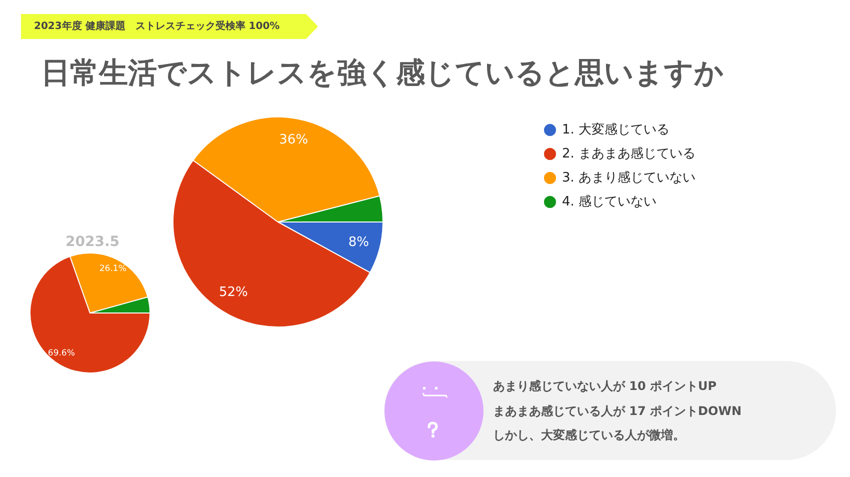 This screenshot has height=477, width=850. I want to click on data-label: 8%, so click(358, 242).